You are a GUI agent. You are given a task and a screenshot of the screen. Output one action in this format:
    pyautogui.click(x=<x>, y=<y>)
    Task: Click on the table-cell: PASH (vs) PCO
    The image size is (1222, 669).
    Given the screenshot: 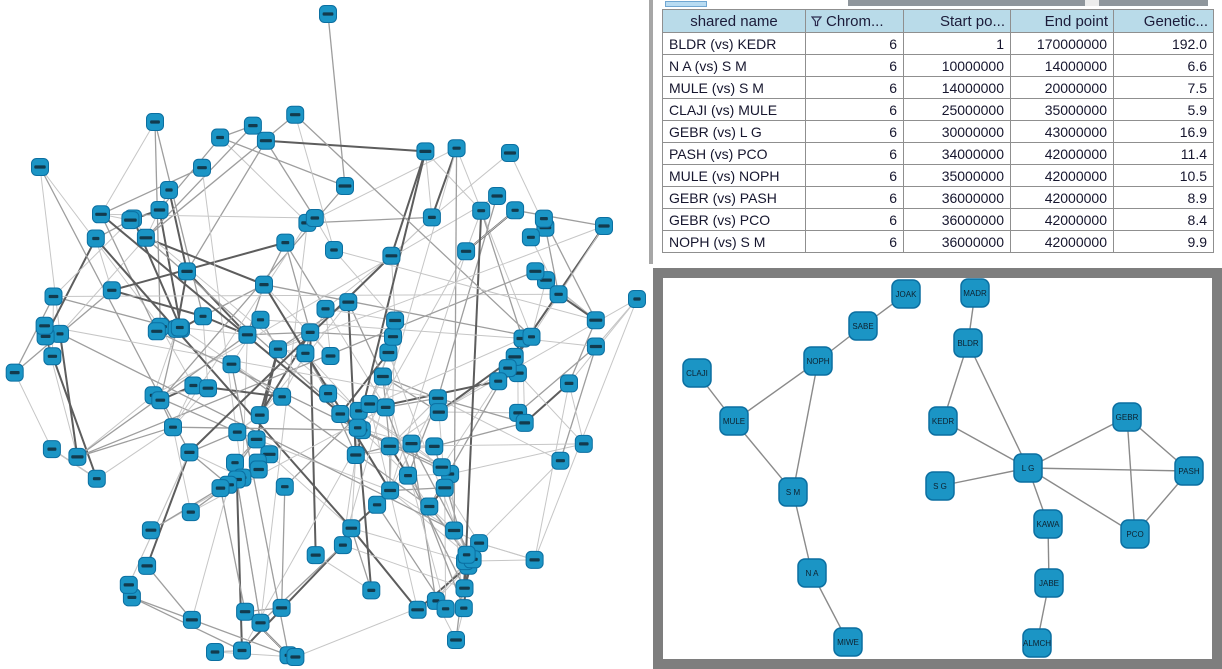 What is the action you would take?
    pyautogui.click(x=734, y=153)
    